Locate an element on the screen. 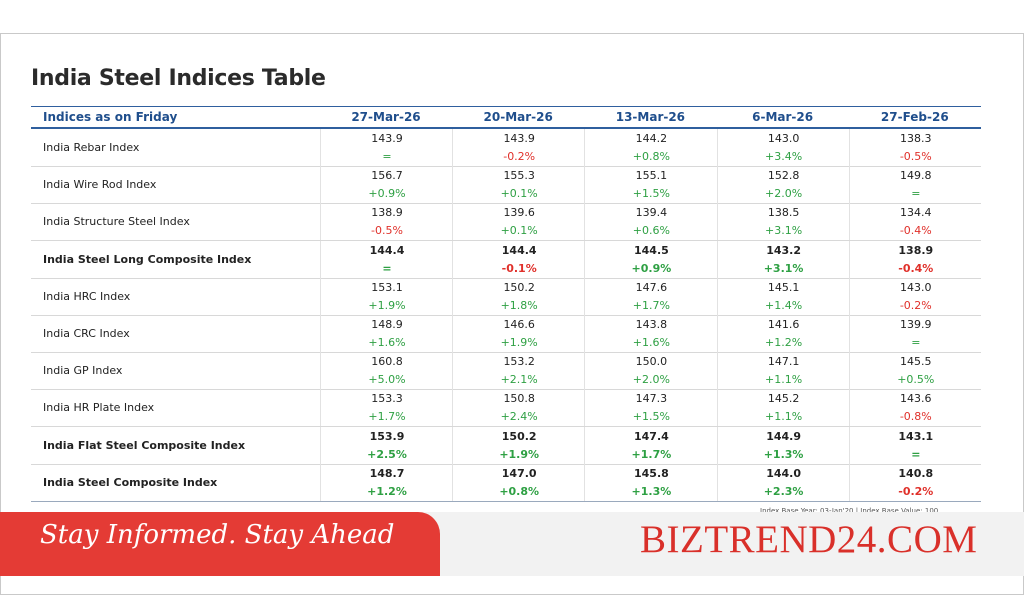 The height and width of the screenshot is (595, 1024). index-change: +0.1% is located at coordinates (519, 194).